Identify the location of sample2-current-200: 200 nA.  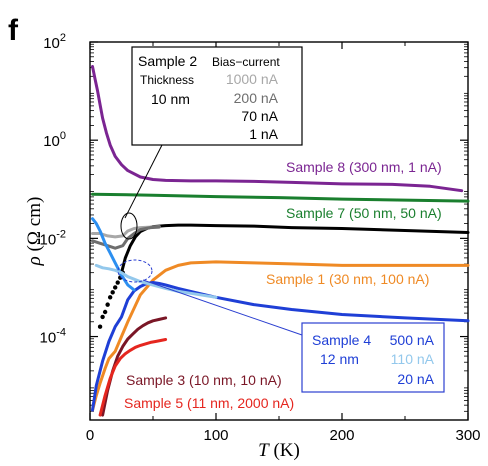
(256, 98).